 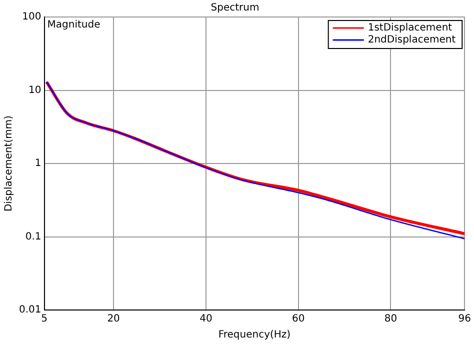 What do you see at coordinates (44, 319) in the screenshot?
I see `x-tick-label: 5` at bounding box center [44, 319].